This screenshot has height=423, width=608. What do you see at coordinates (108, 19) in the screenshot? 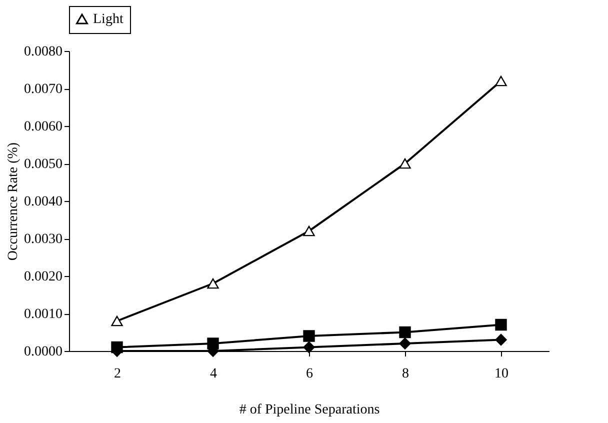
I see `legend-label: Light` at bounding box center [108, 19].